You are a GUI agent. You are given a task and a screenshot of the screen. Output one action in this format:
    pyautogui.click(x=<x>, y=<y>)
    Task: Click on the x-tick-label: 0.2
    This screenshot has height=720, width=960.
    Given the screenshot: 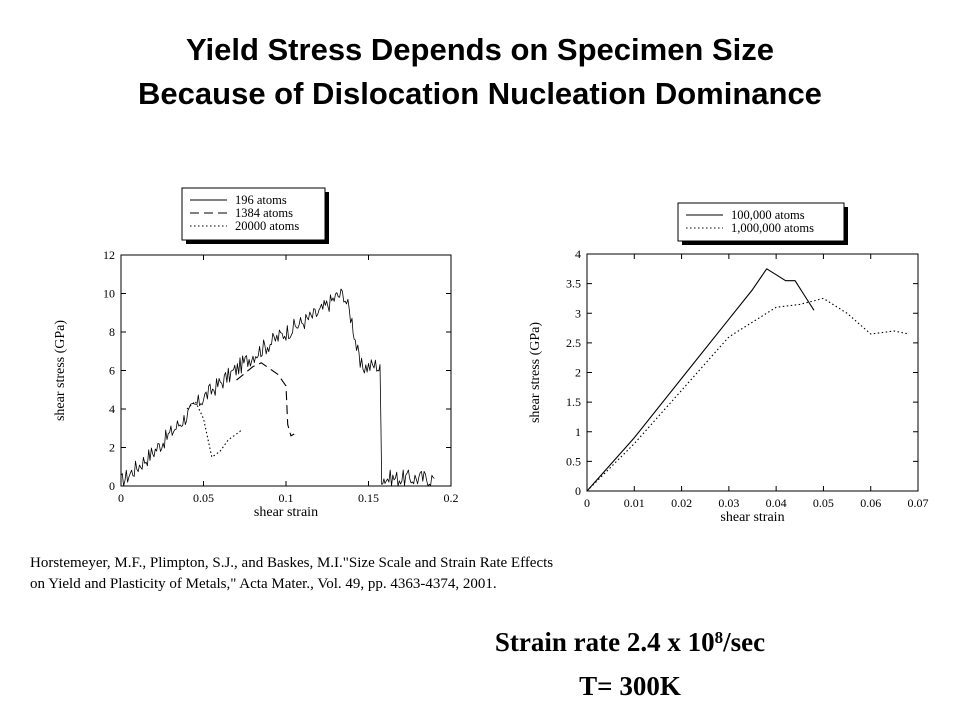 What is the action you would take?
    pyautogui.click(x=451, y=498)
    